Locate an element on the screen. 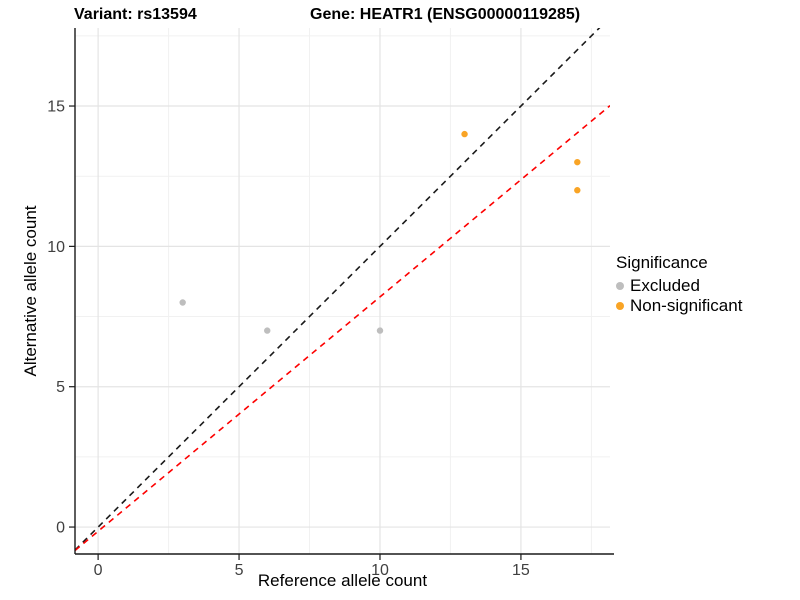 The width and height of the screenshot is (800, 600). legend-item-excluded: Excluded is located at coordinates (679, 286).